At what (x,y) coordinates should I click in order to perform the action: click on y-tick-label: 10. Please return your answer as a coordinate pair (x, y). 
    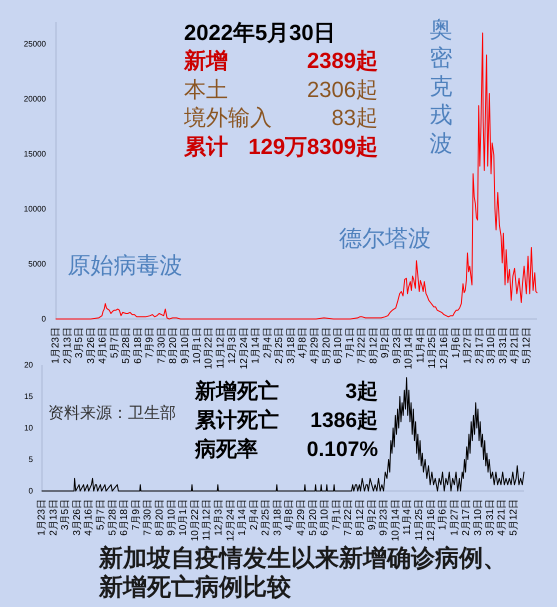
    Looking at the image, I should click on (29, 428).